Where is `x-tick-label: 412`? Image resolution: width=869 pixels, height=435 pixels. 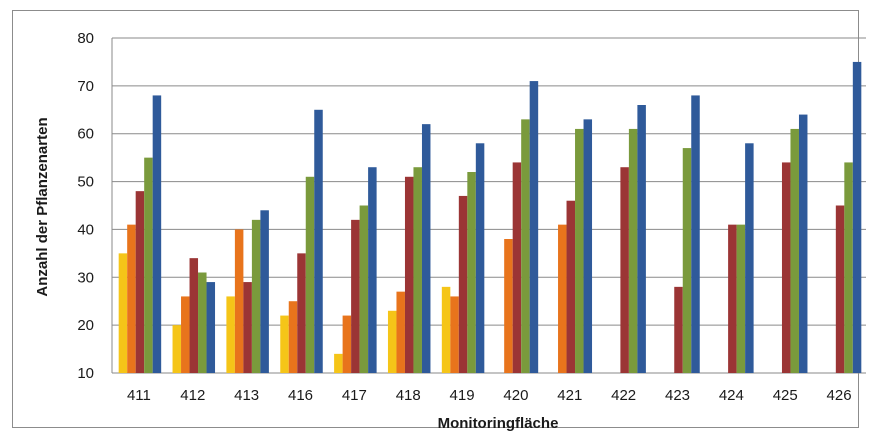 x-tick-label: 412 is located at coordinates (192, 395).